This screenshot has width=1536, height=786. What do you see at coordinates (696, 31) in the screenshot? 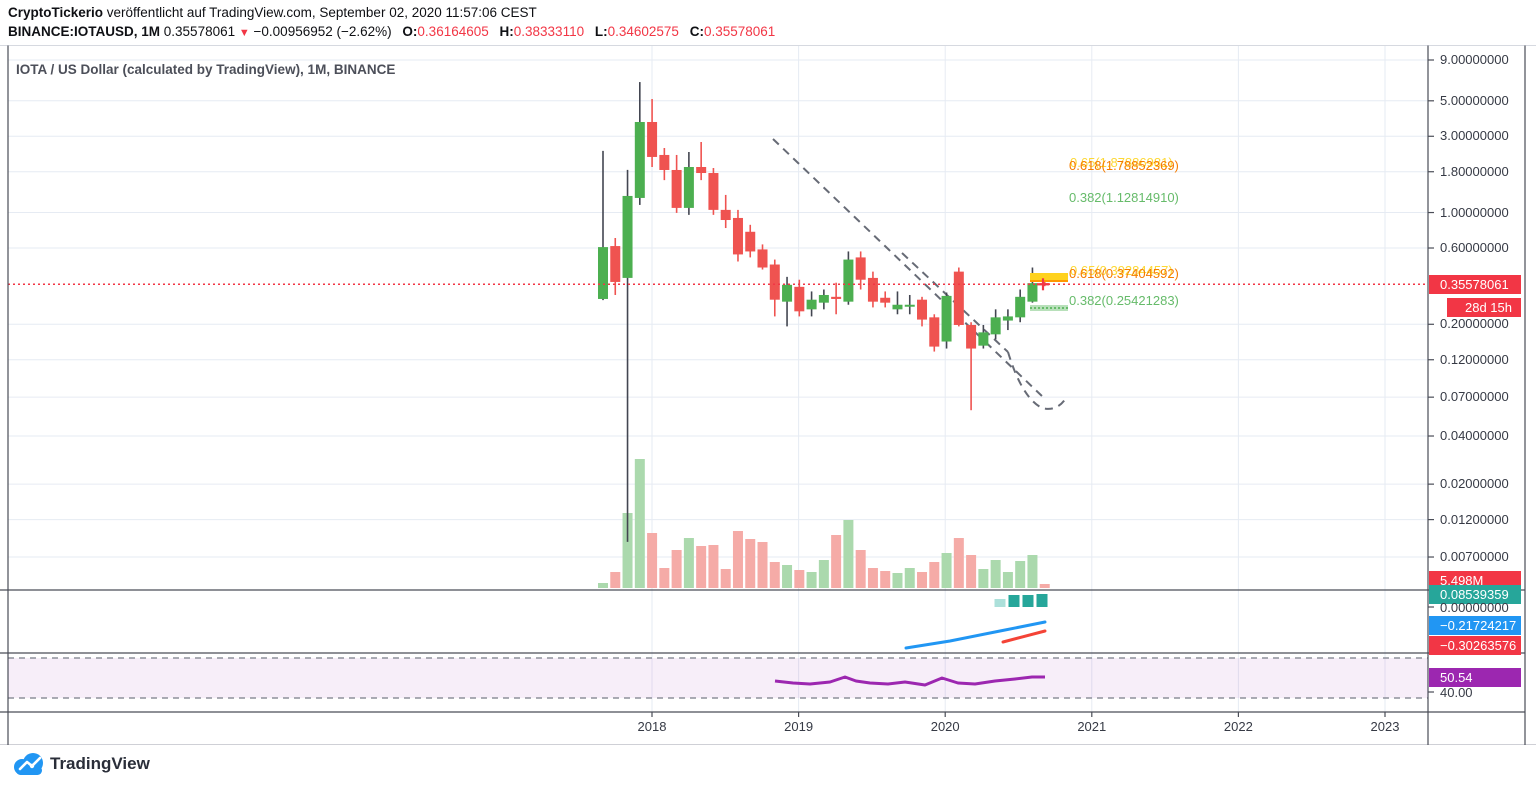
I see `close-label: C:` at bounding box center [696, 31].